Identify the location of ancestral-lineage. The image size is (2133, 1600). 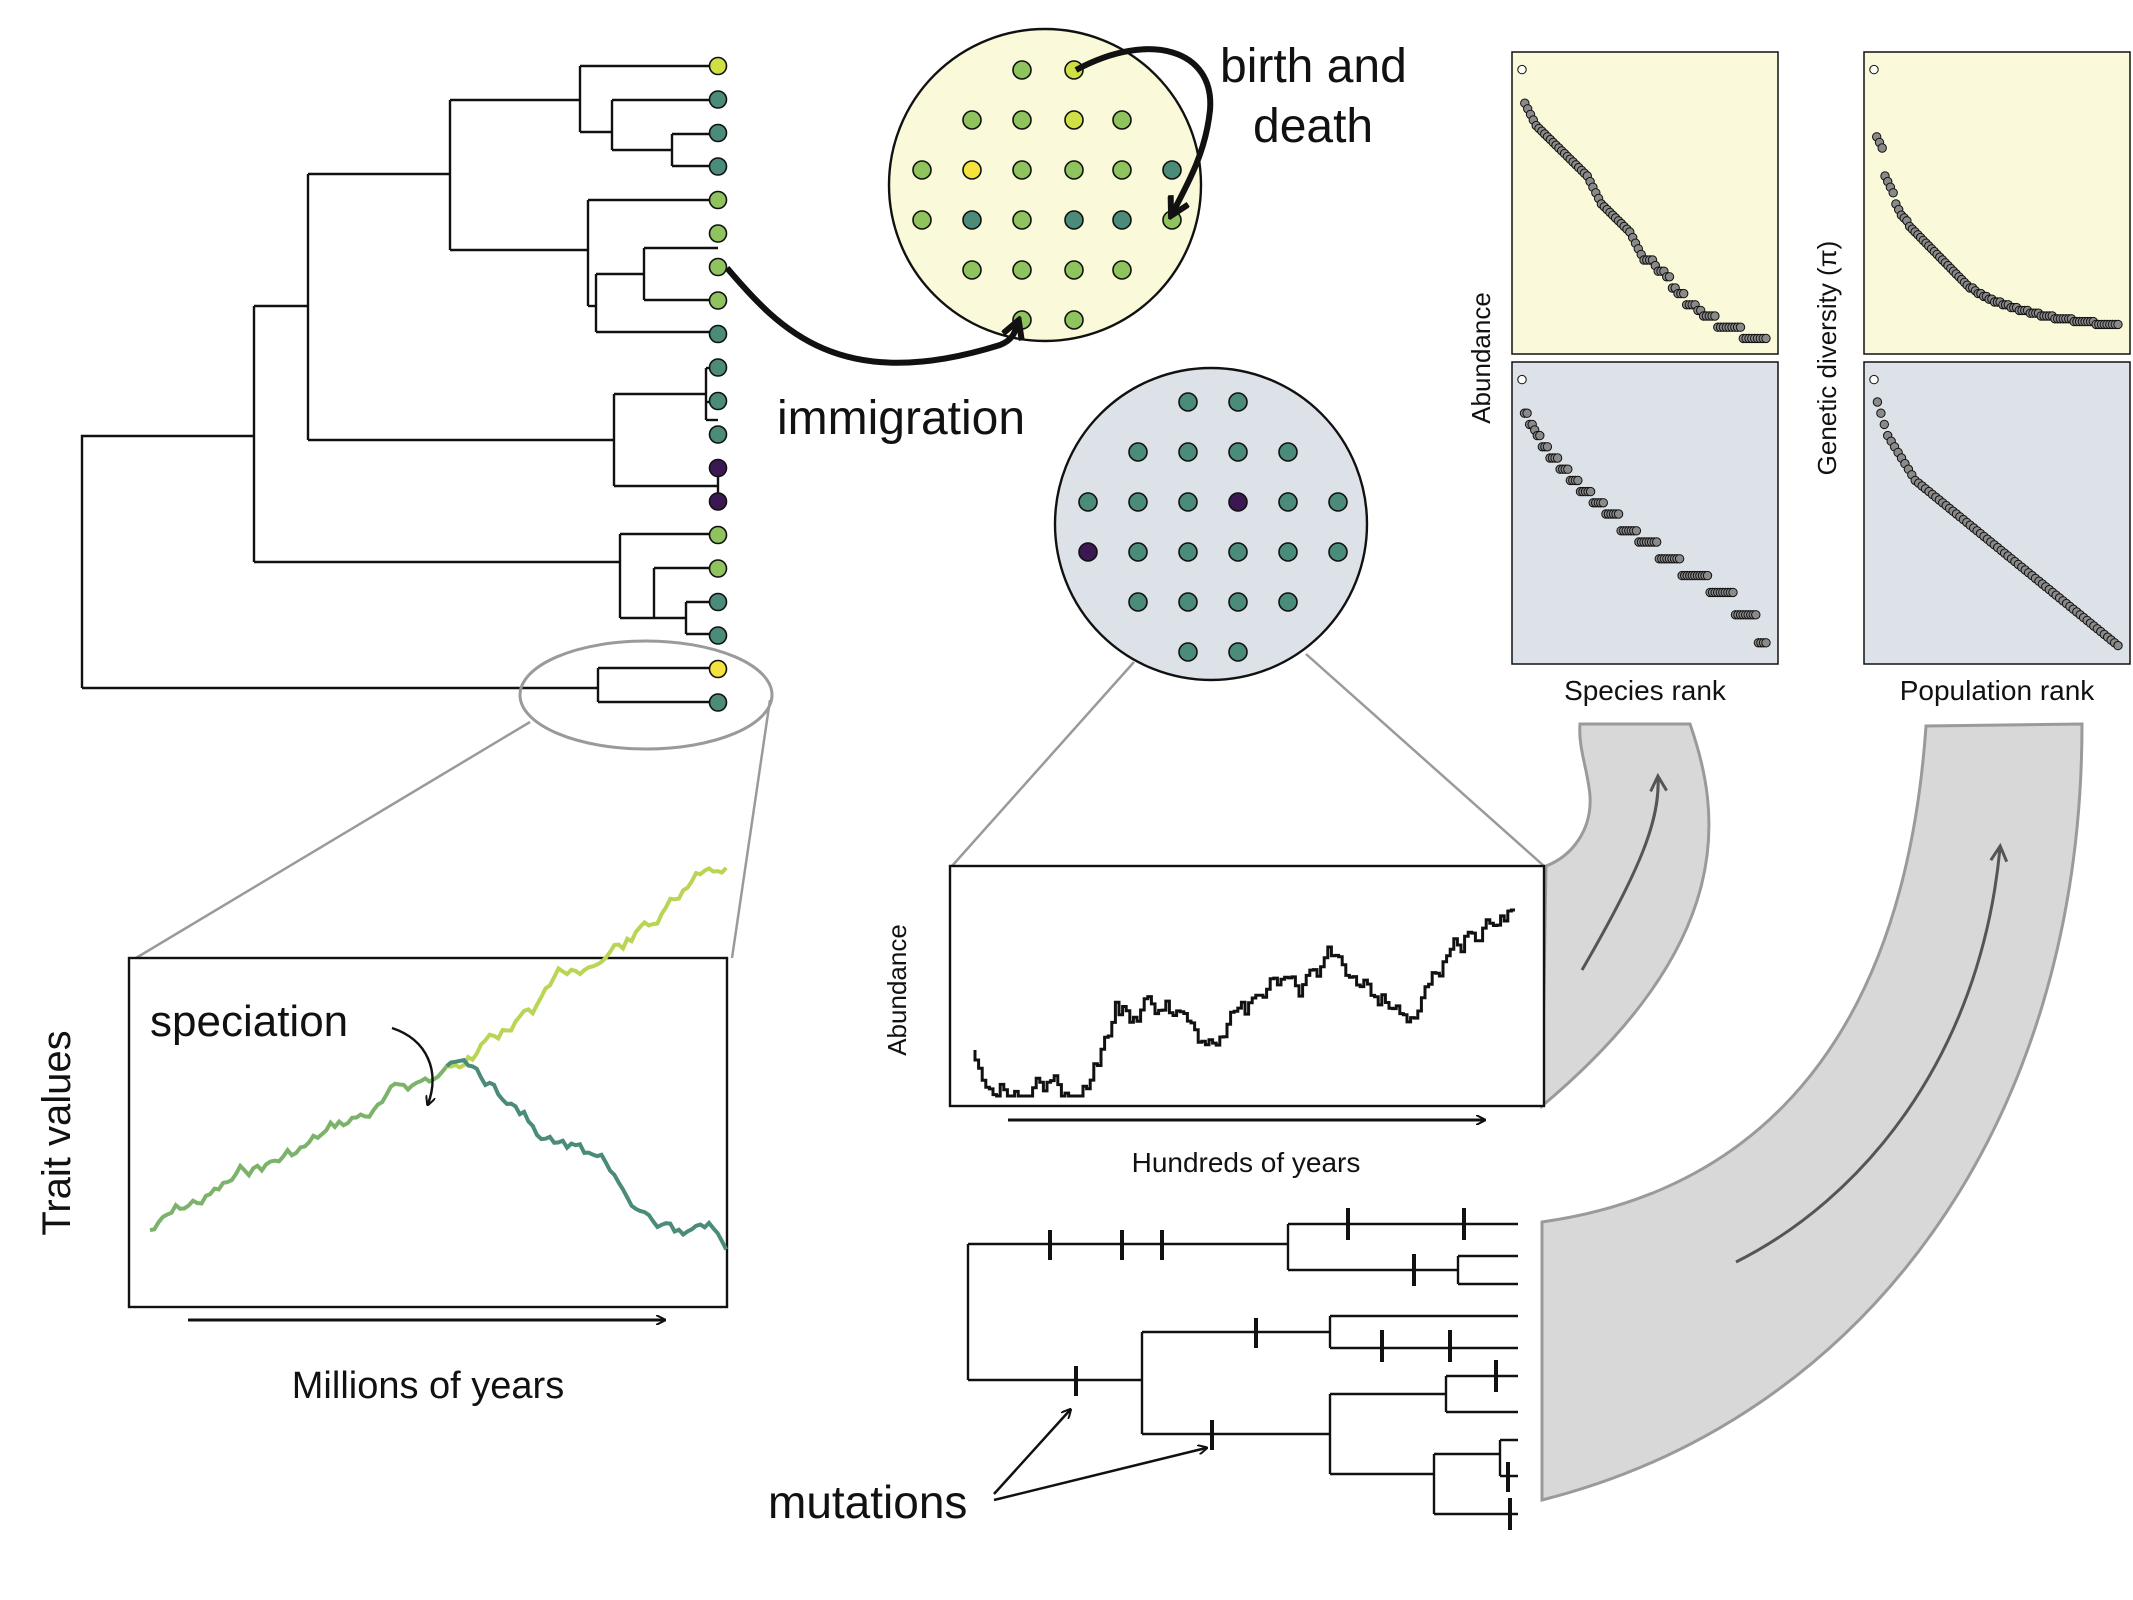
(299, 1148).